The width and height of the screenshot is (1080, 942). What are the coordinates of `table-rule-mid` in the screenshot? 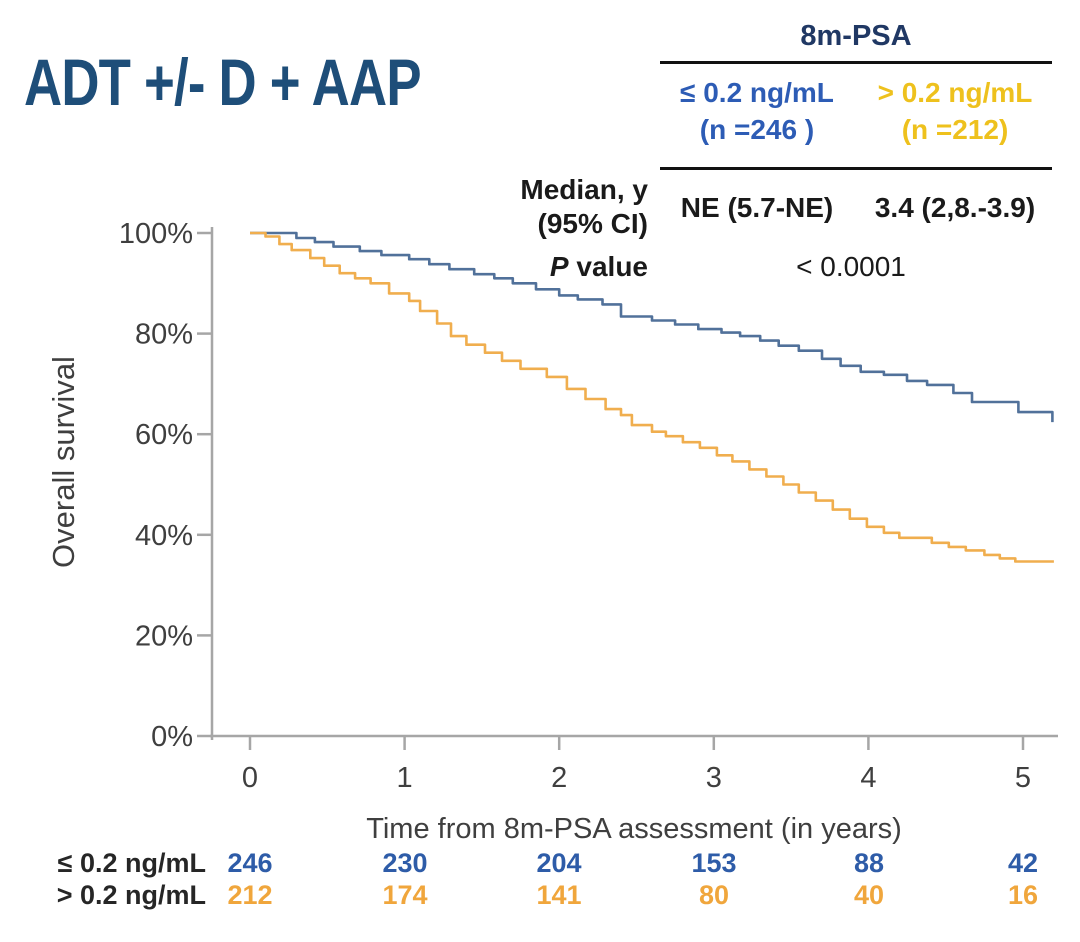 It's located at (856, 168).